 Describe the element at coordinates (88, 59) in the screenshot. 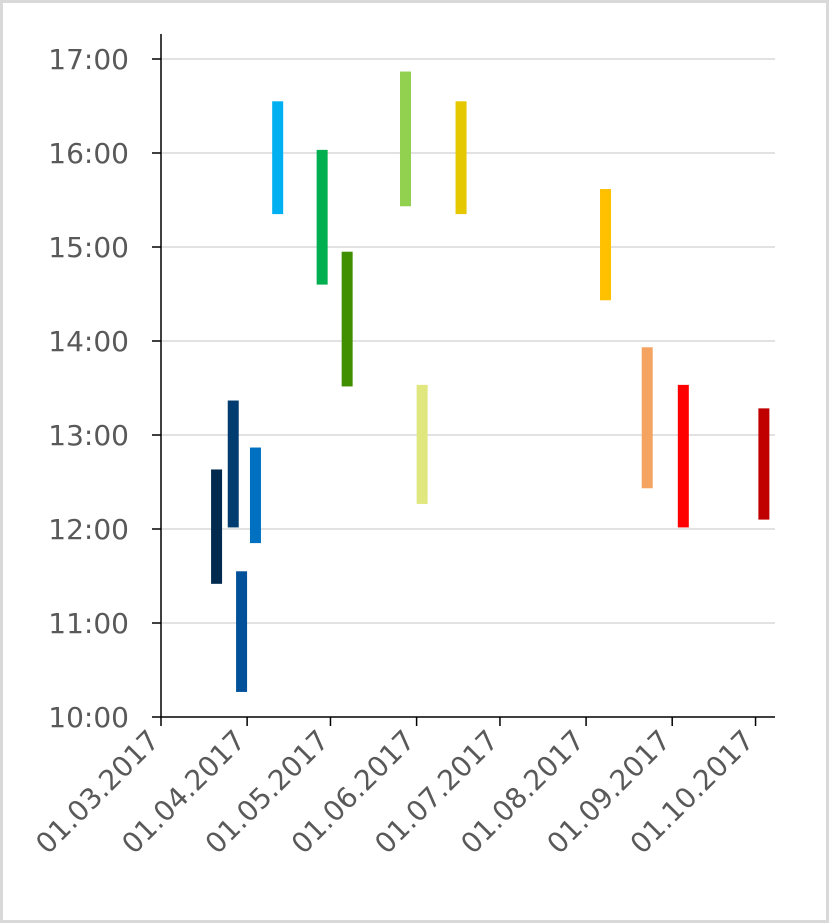

I see `y-tick-label: 17:00` at that location.